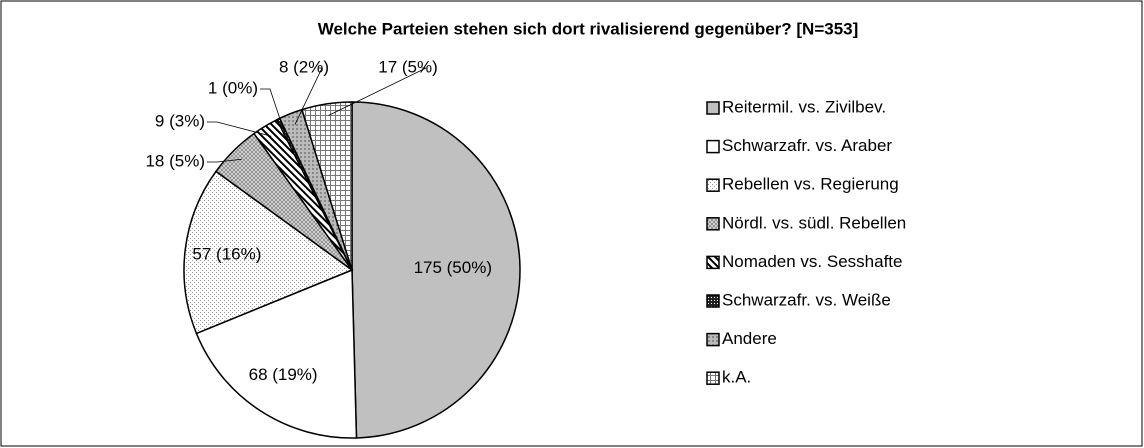  I want to click on data-label: 17 (5%), so click(408, 66).